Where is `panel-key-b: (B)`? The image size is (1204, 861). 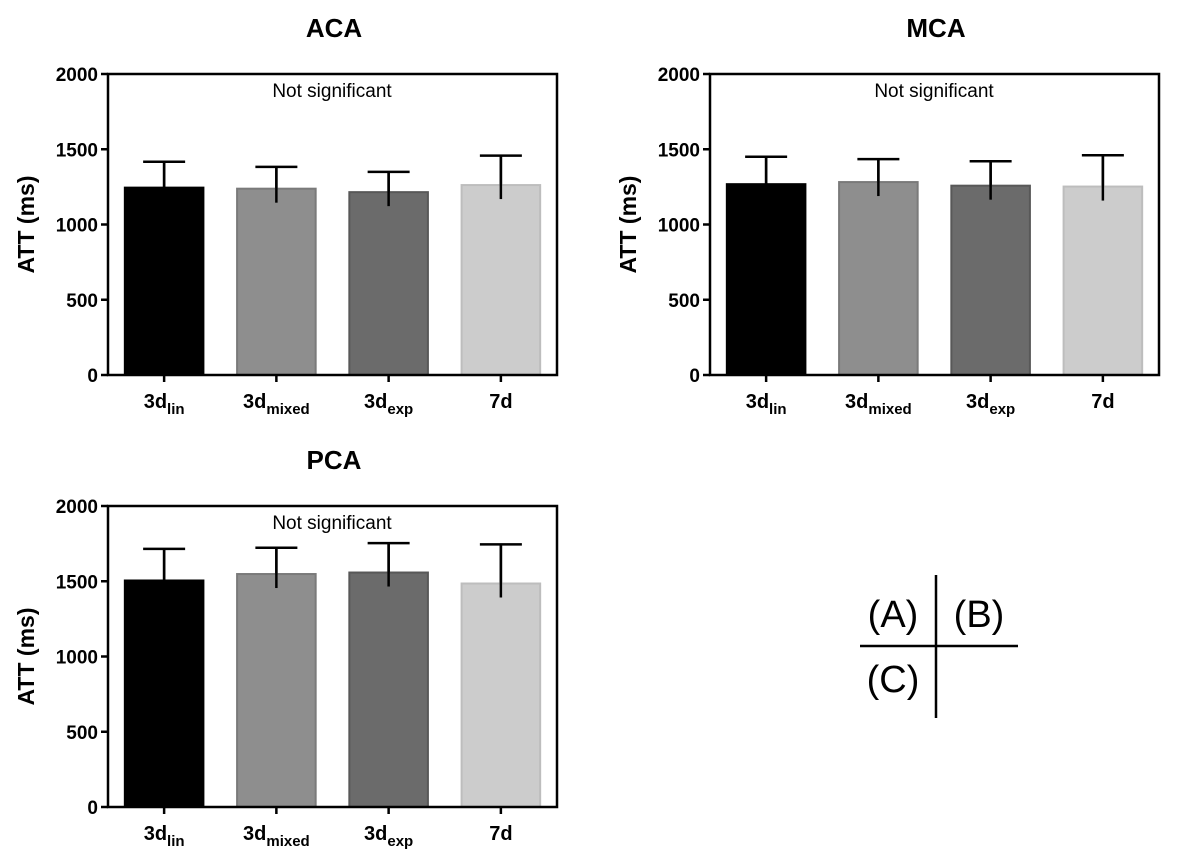
panel-key-b: (B) is located at coordinates (979, 615).